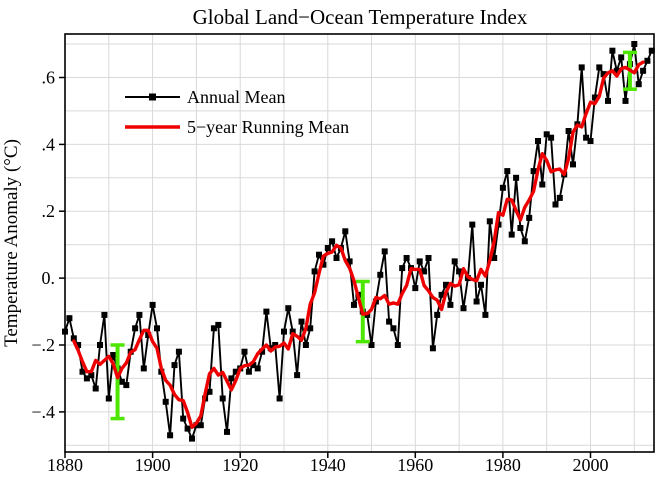 Image resolution: width=658 pixels, height=479 pixels. Describe the element at coordinates (49, 211) in the screenshot. I see `y-tick-label: .2` at that location.